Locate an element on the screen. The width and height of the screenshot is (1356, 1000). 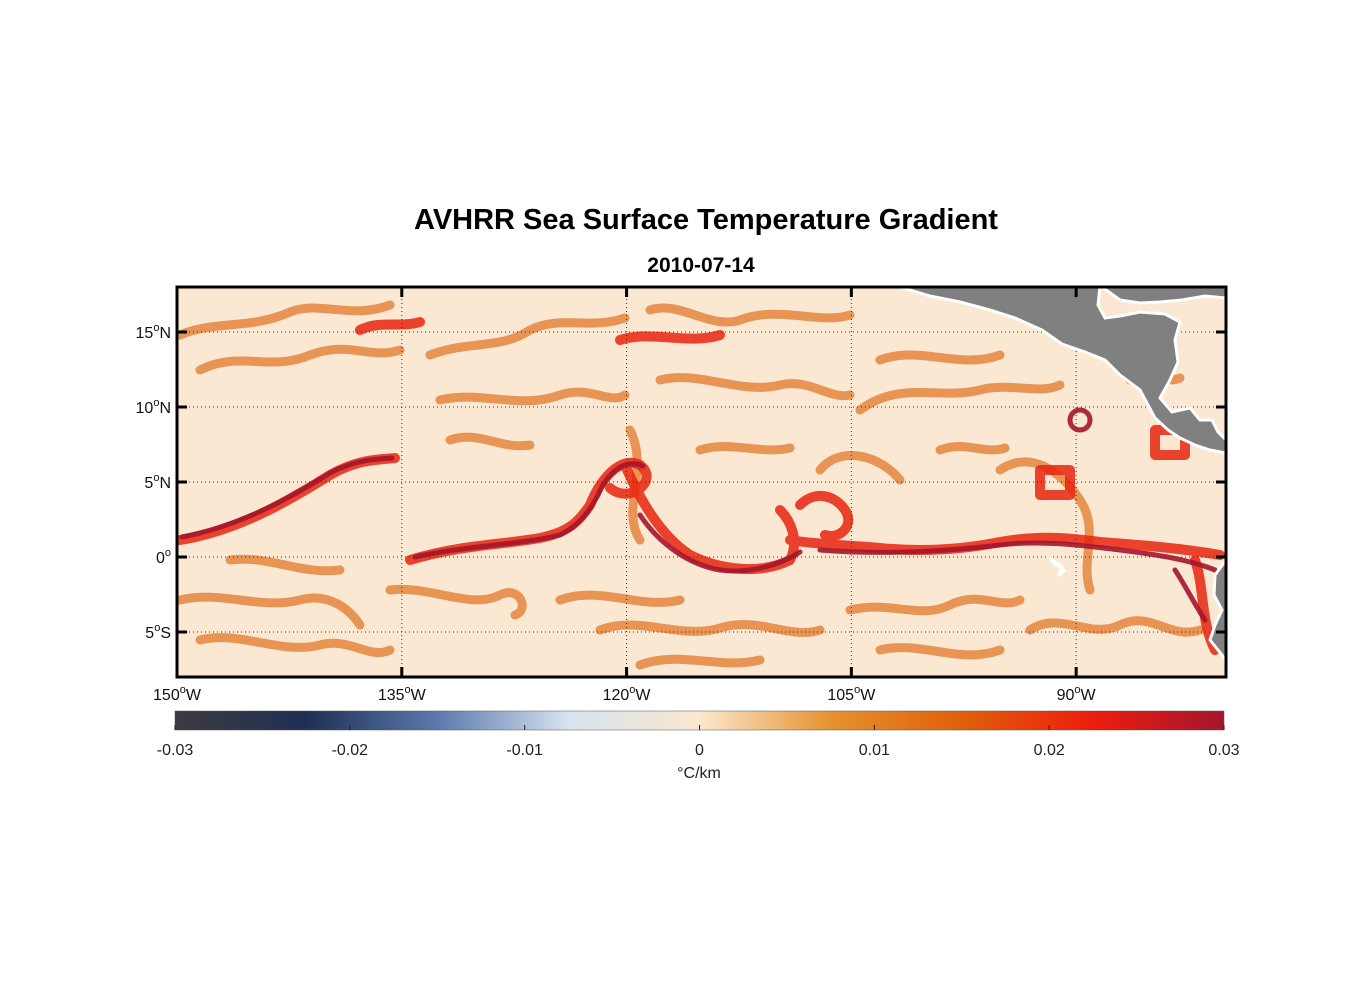
map-title: AVHRR Sea Surface Temperature Gradient is located at coordinates (706, 220).